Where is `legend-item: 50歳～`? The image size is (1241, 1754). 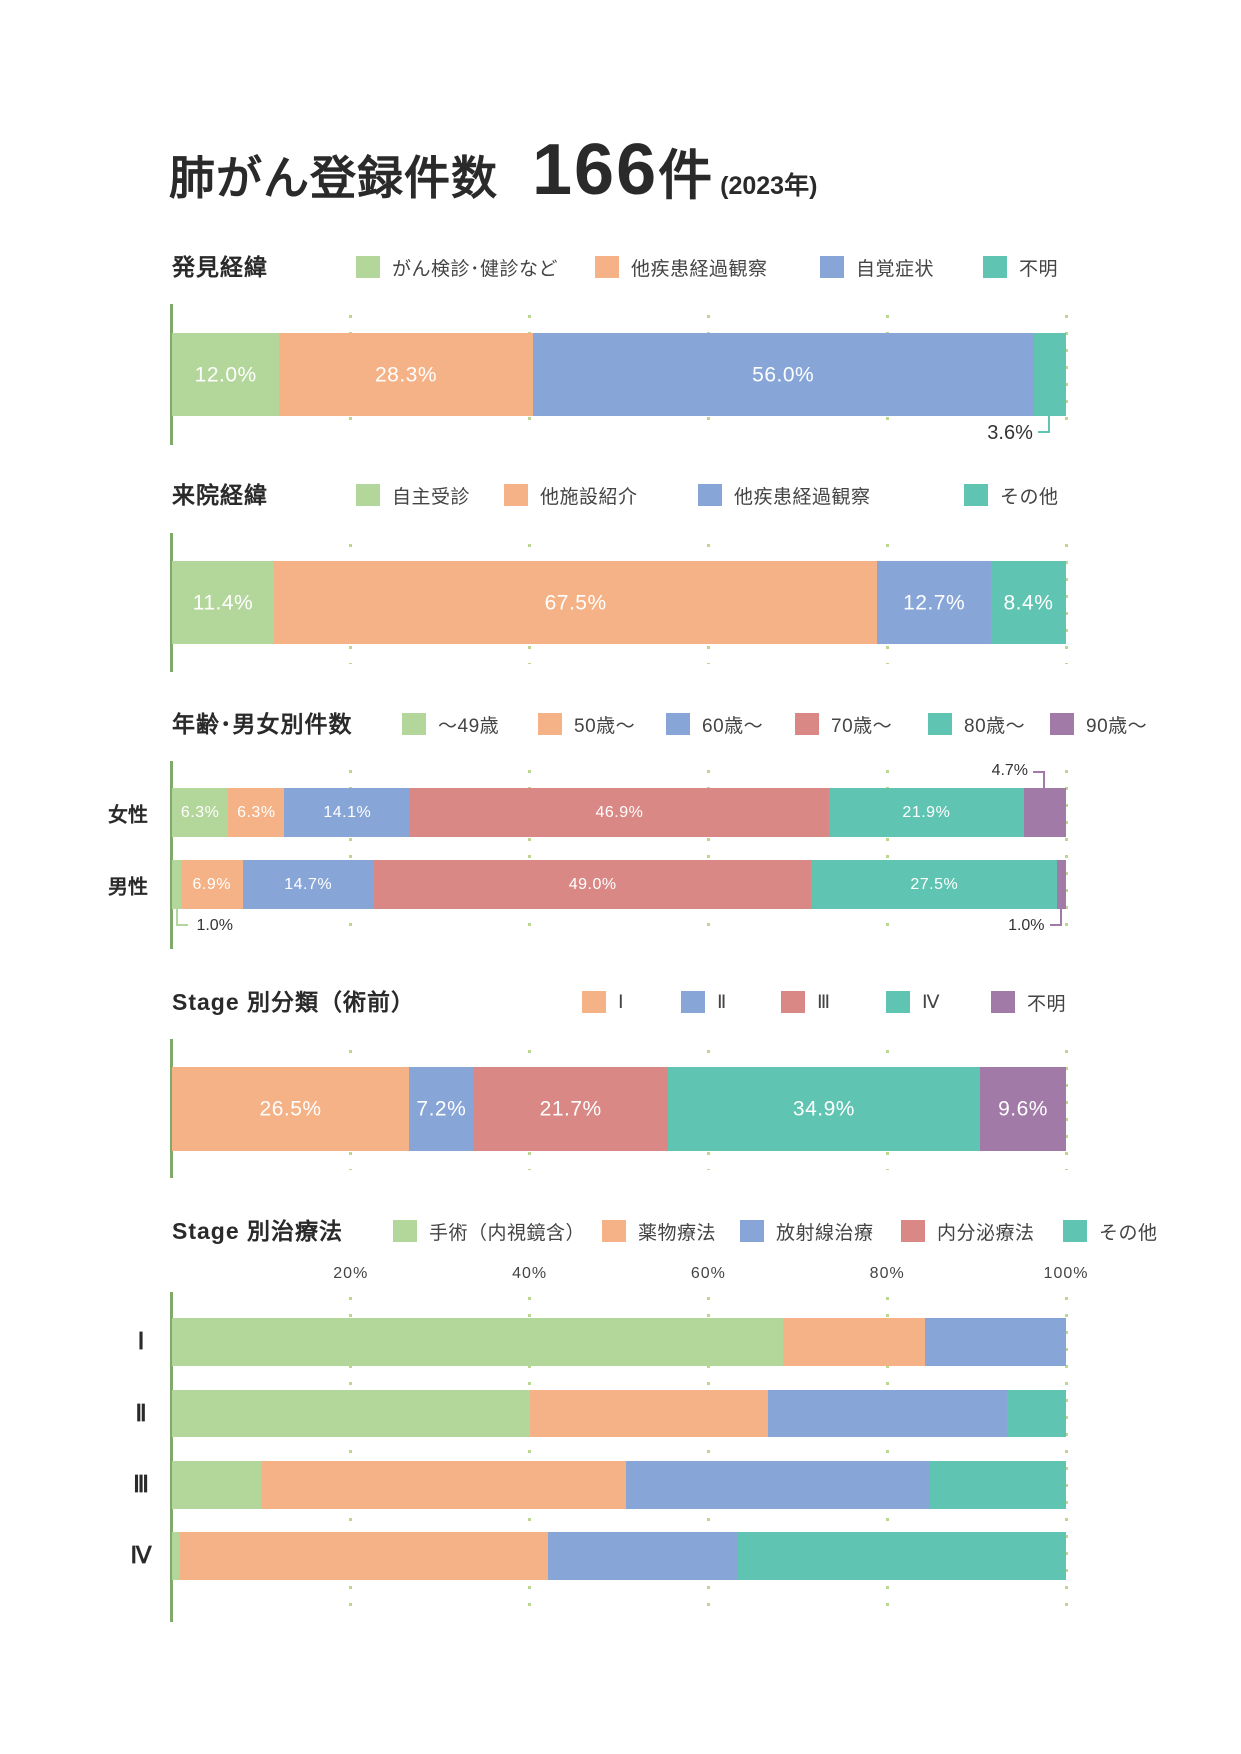 legend-item: 50歳～ is located at coordinates (587, 724).